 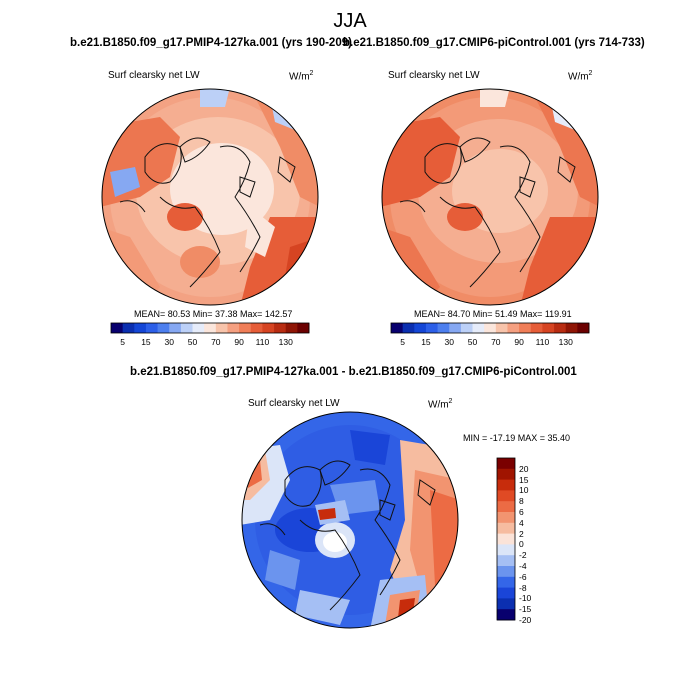 What do you see at coordinates (154, 75) in the screenshot?
I see `panel1-variable-label: Surf clearsky net LW` at bounding box center [154, 75].